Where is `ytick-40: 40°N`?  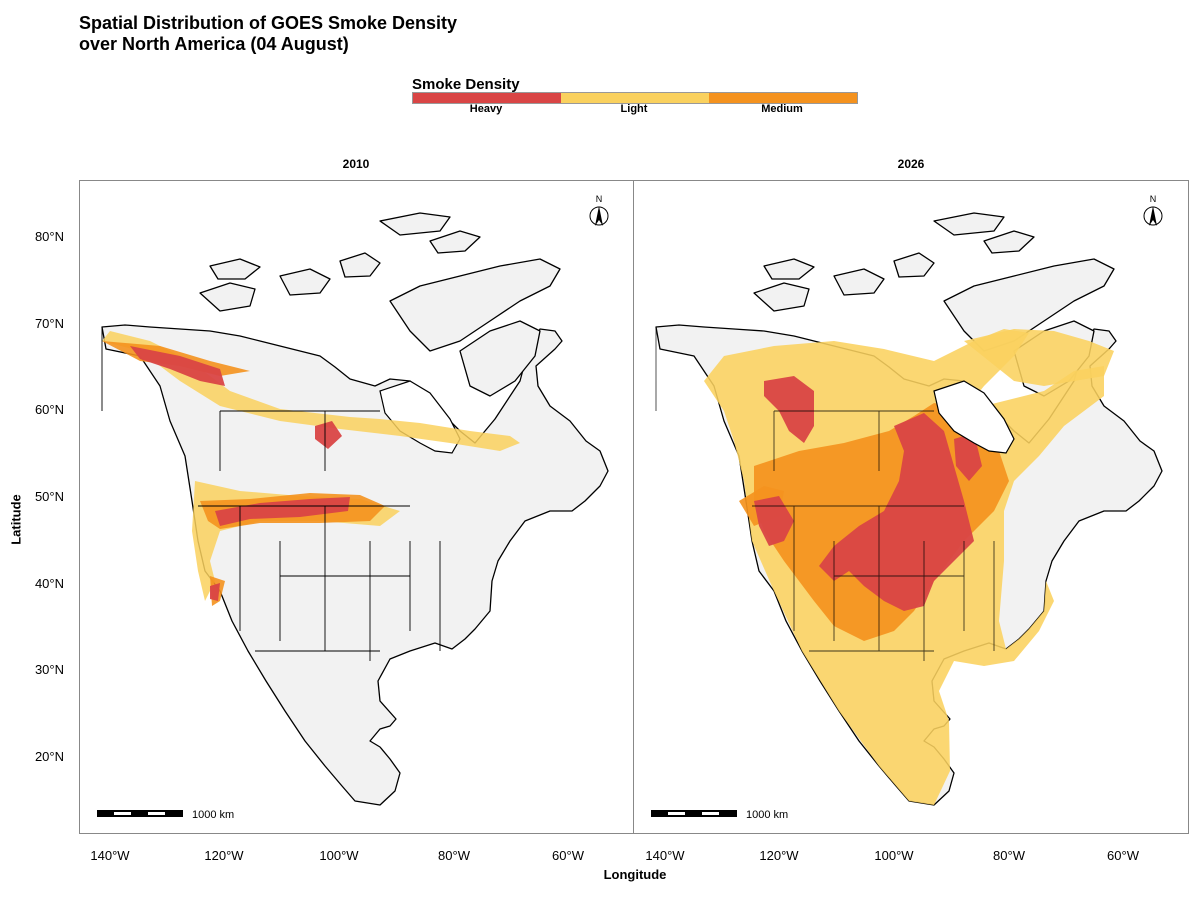
ytick-40: 40°N is located at coordinates (49, 583).